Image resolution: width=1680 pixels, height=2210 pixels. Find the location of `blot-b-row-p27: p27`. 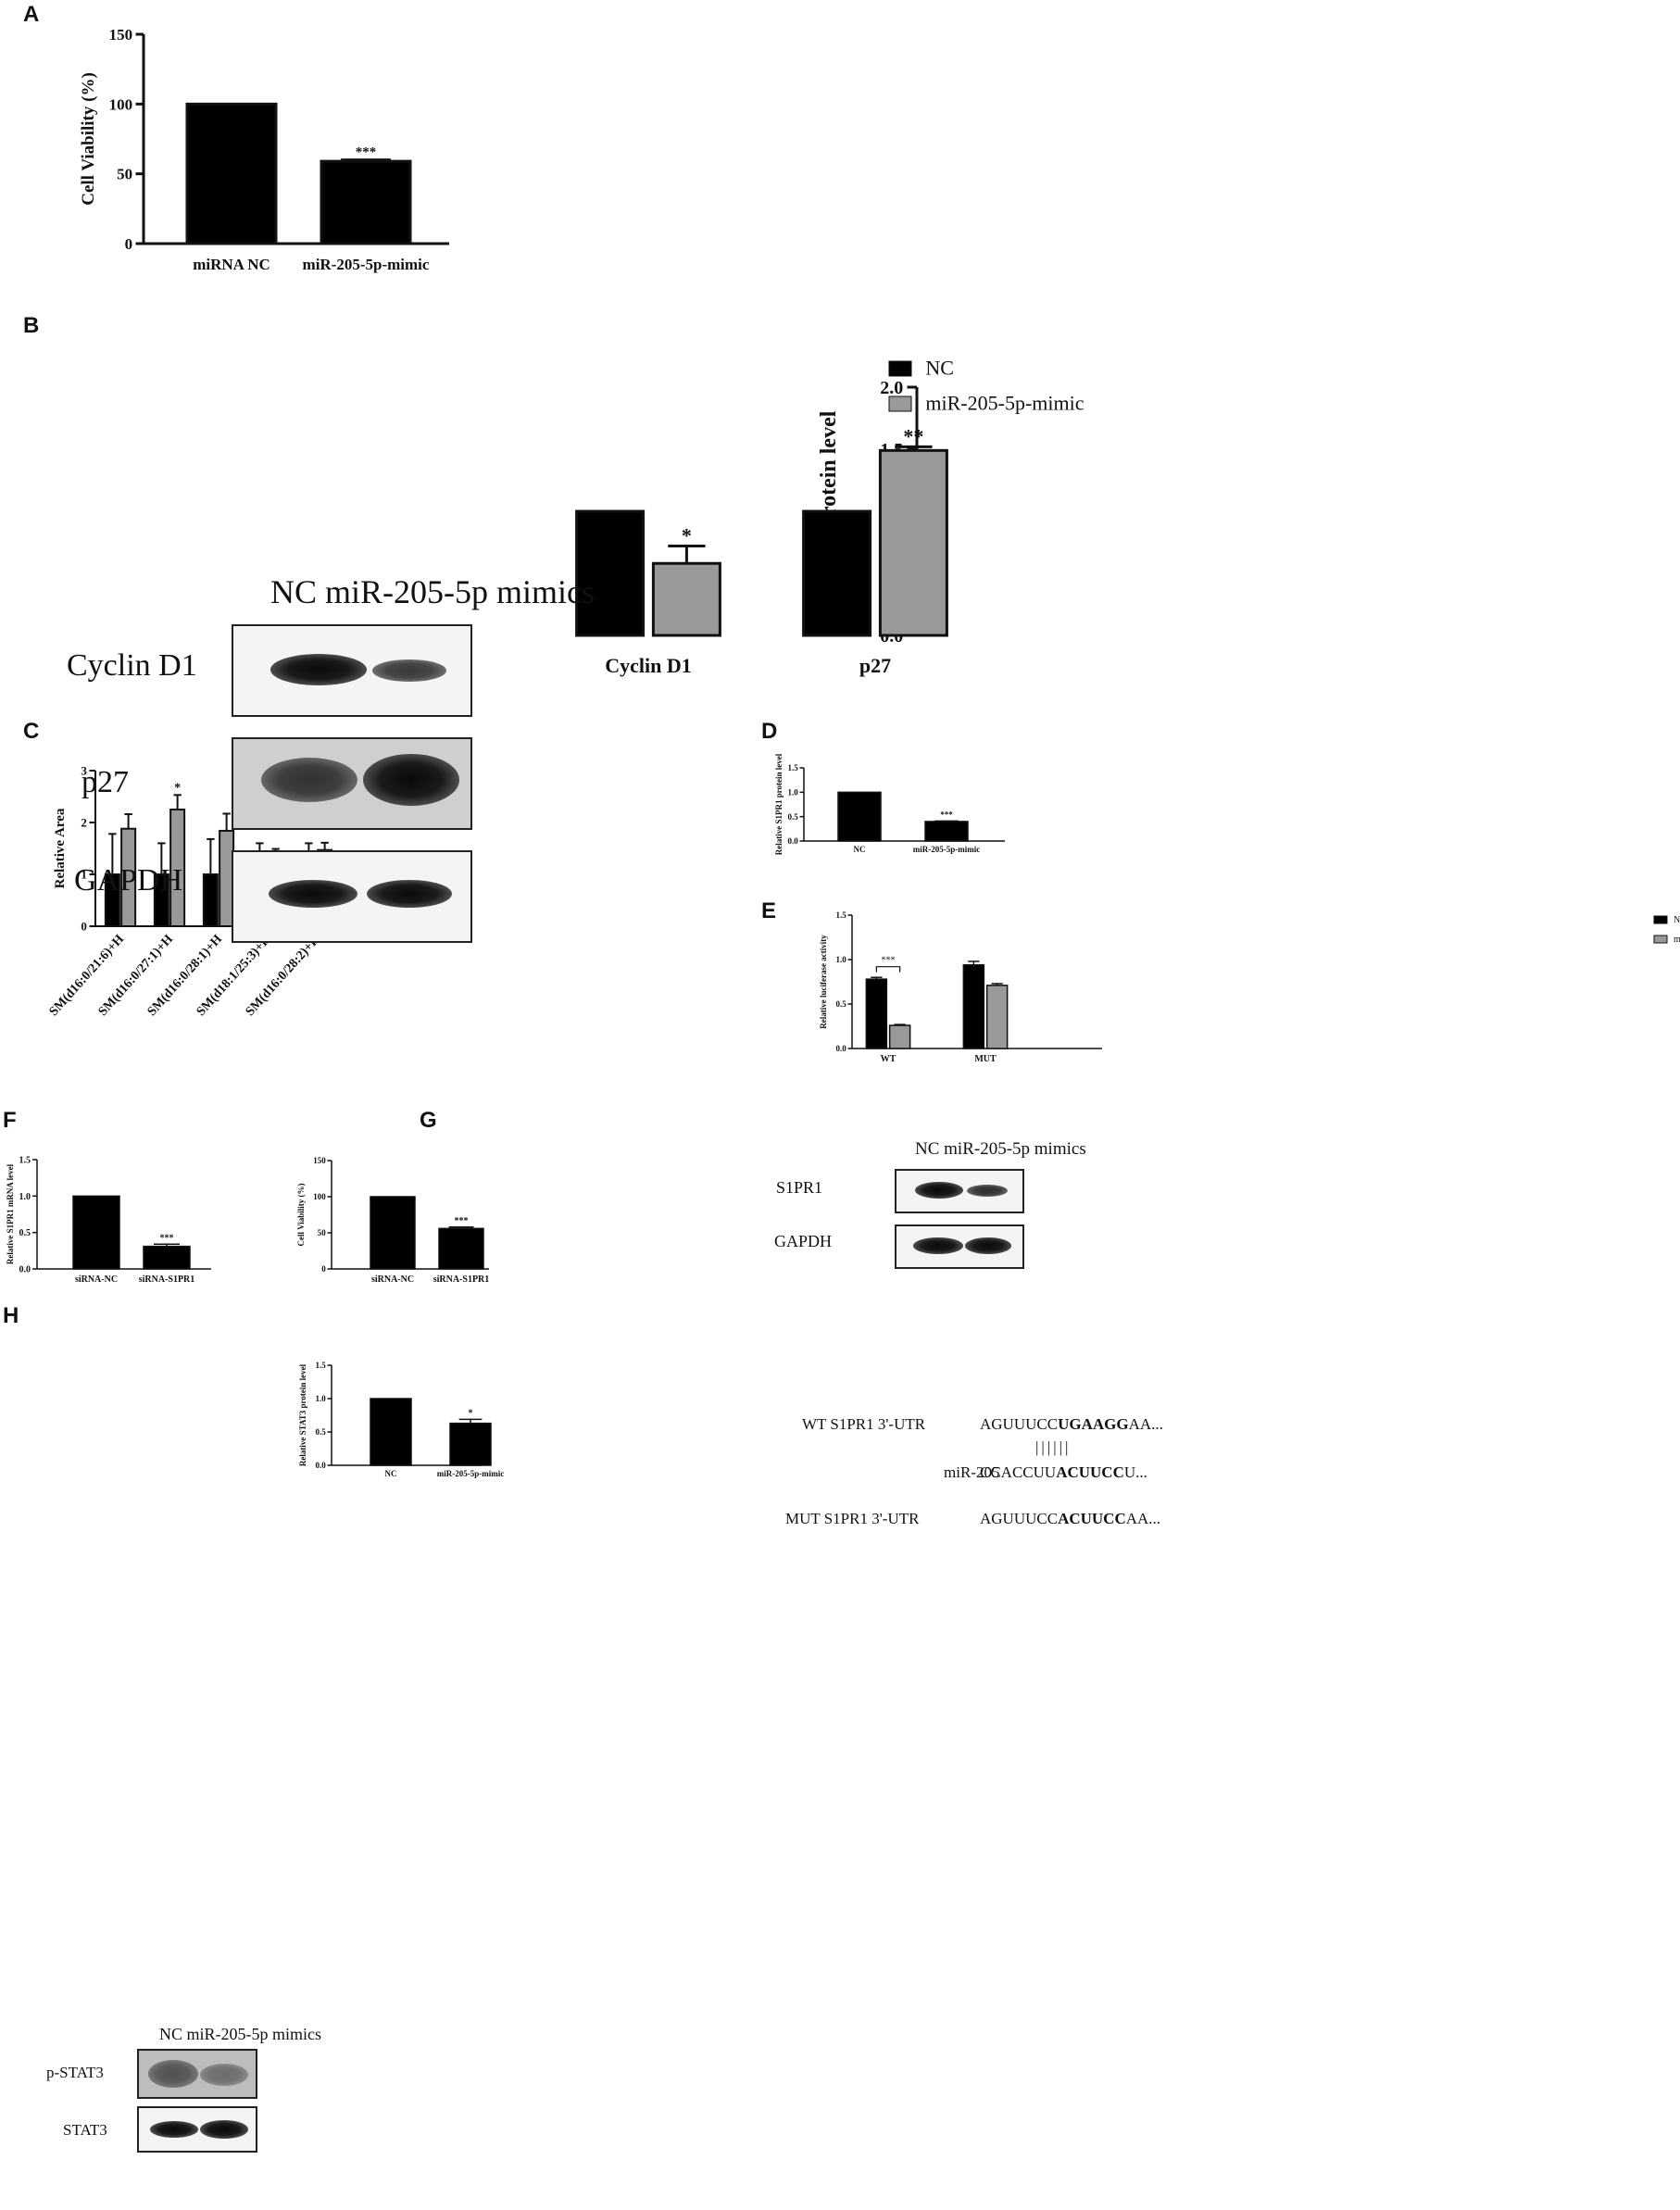

blot-b-row-p27: p27 is located at coordinates (105, 782).